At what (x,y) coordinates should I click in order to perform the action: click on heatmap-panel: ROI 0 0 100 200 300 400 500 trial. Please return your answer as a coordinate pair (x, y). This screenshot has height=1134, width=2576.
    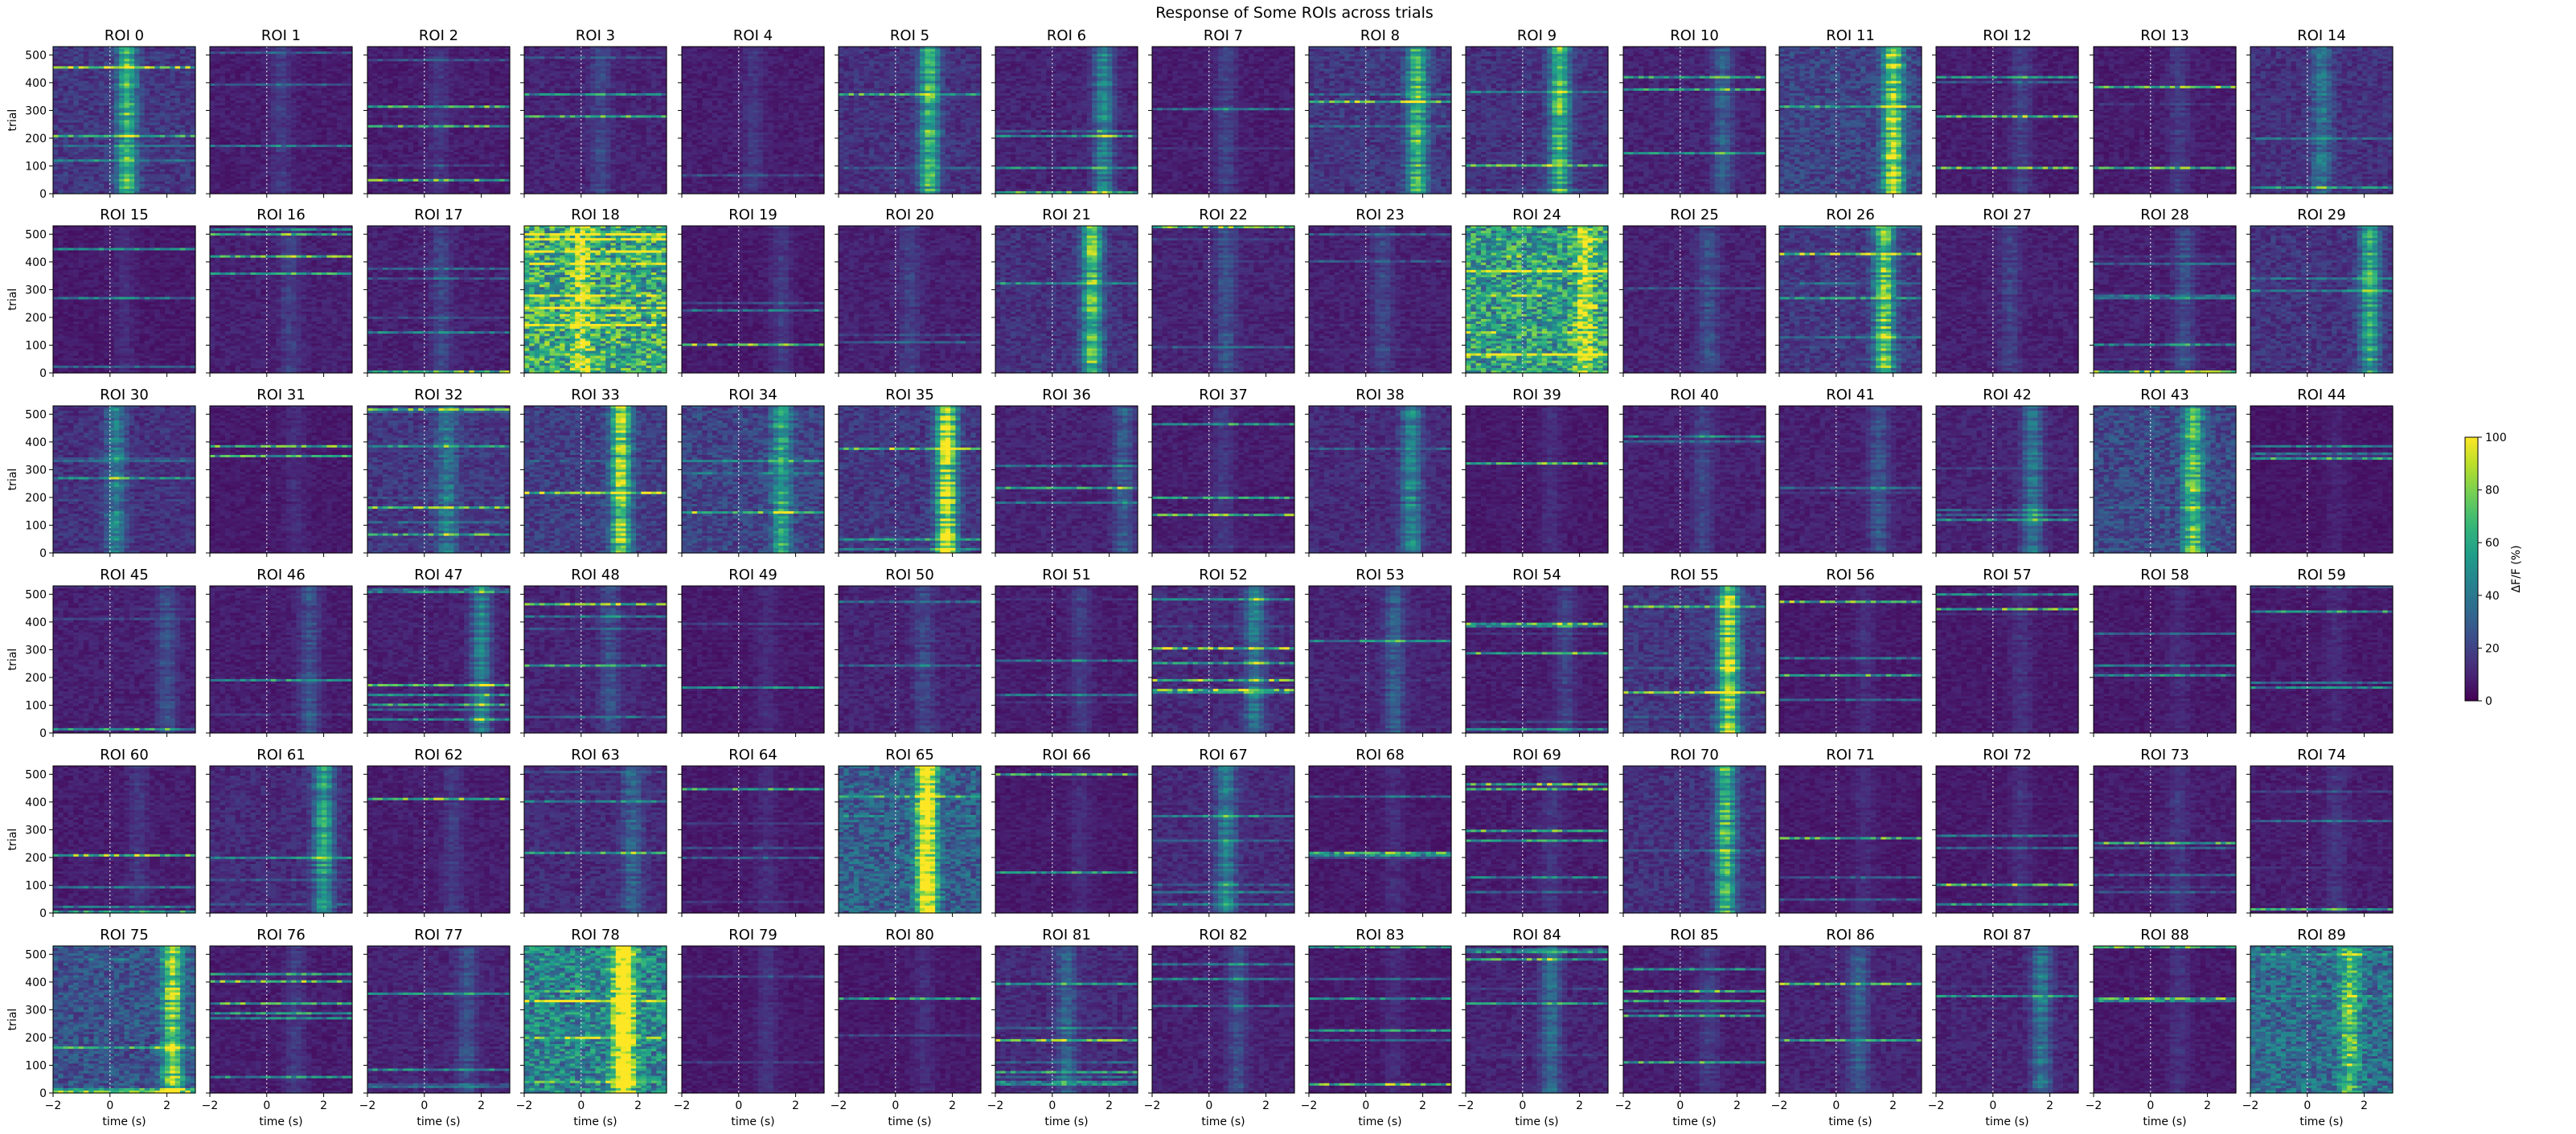
    Looking at the image, I should click on (101, 114).